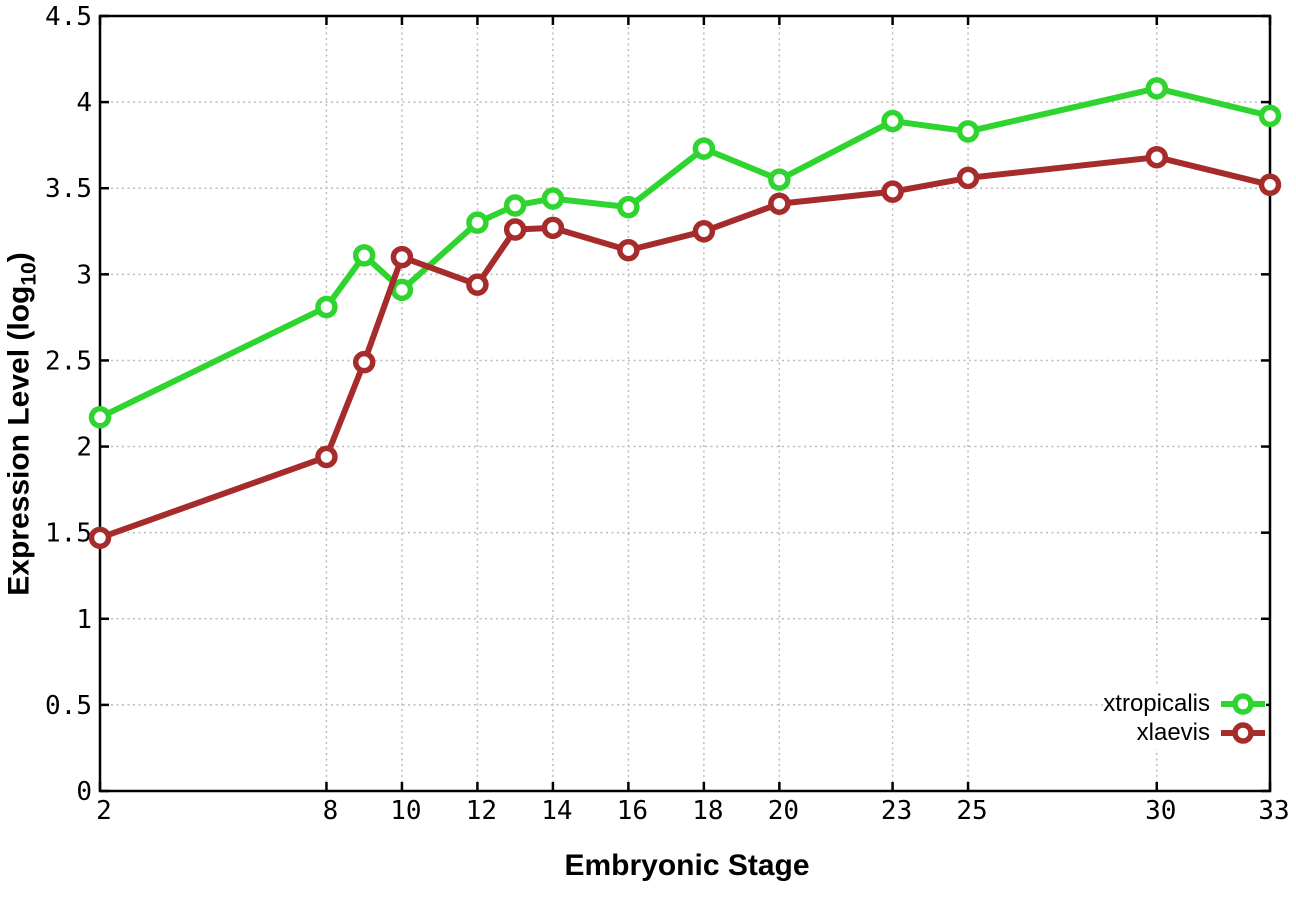 This screenshot has height=907, width=1296. I want to click on y-axis-title: Expression Level (log10), so click(22, 423).